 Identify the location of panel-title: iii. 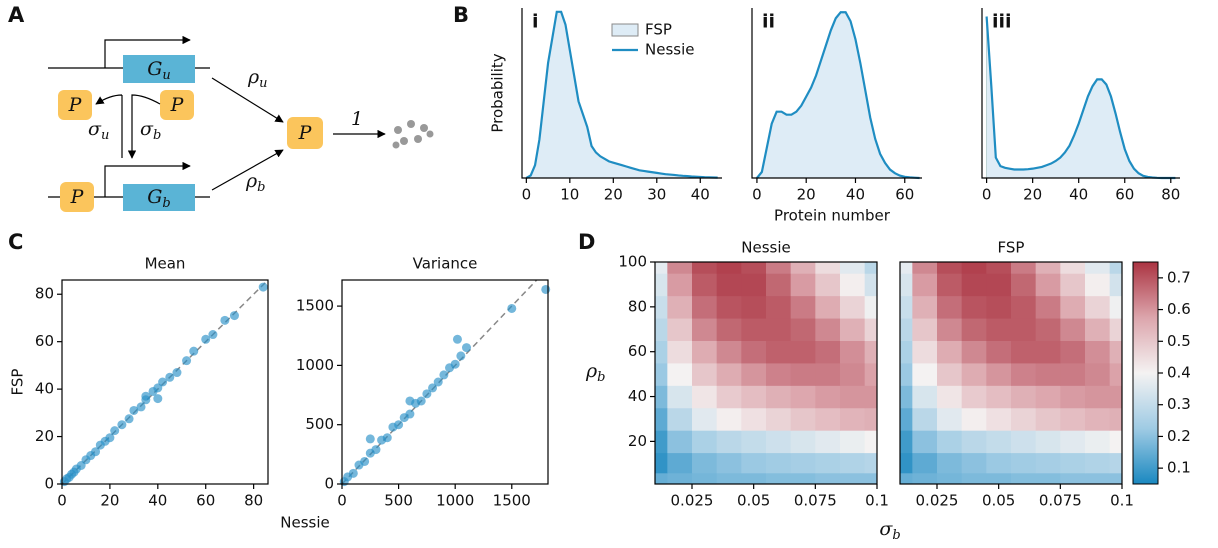
(1002, 22).